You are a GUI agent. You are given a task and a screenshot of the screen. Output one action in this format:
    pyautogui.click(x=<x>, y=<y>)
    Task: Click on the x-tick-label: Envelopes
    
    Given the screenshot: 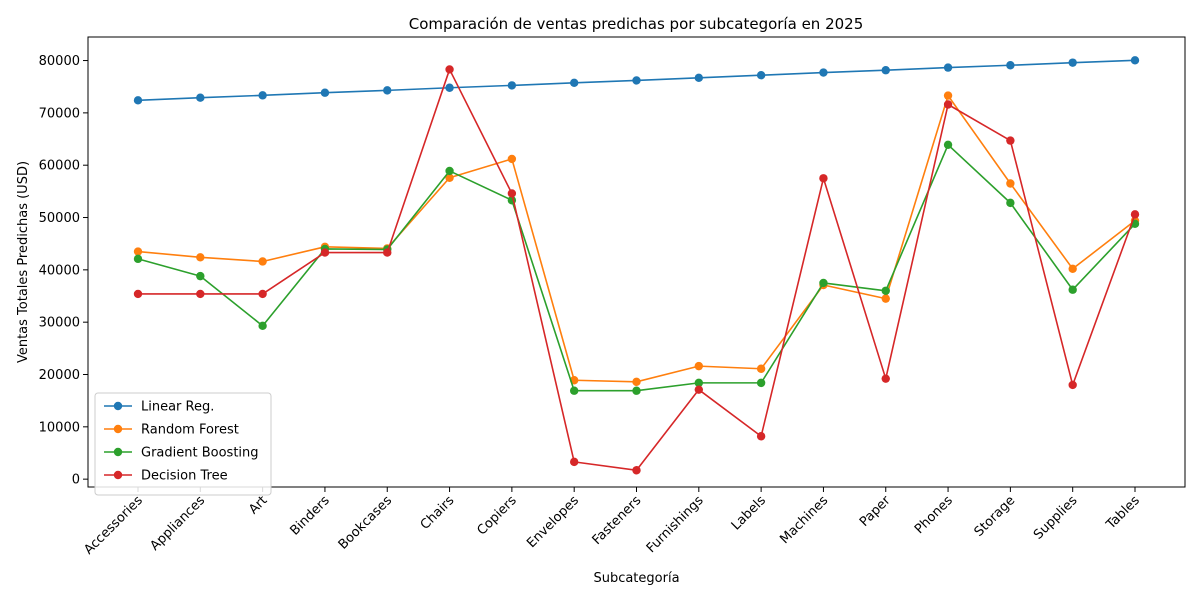 What is the action you would take?
    pyautogui.click(x=553, y=522)
    